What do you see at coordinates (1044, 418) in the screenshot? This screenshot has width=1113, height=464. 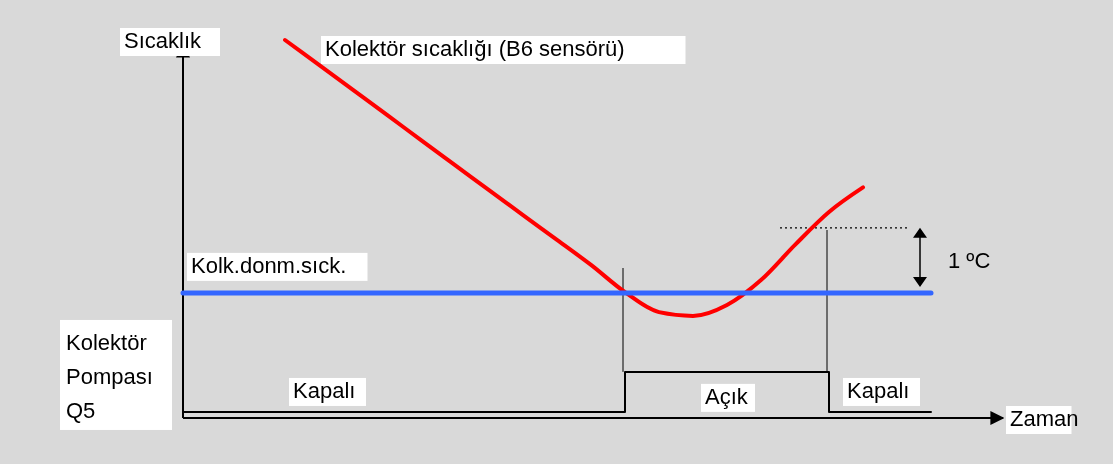 I see `x-axis-title: Zaman` at bounding box center [1044, 418].